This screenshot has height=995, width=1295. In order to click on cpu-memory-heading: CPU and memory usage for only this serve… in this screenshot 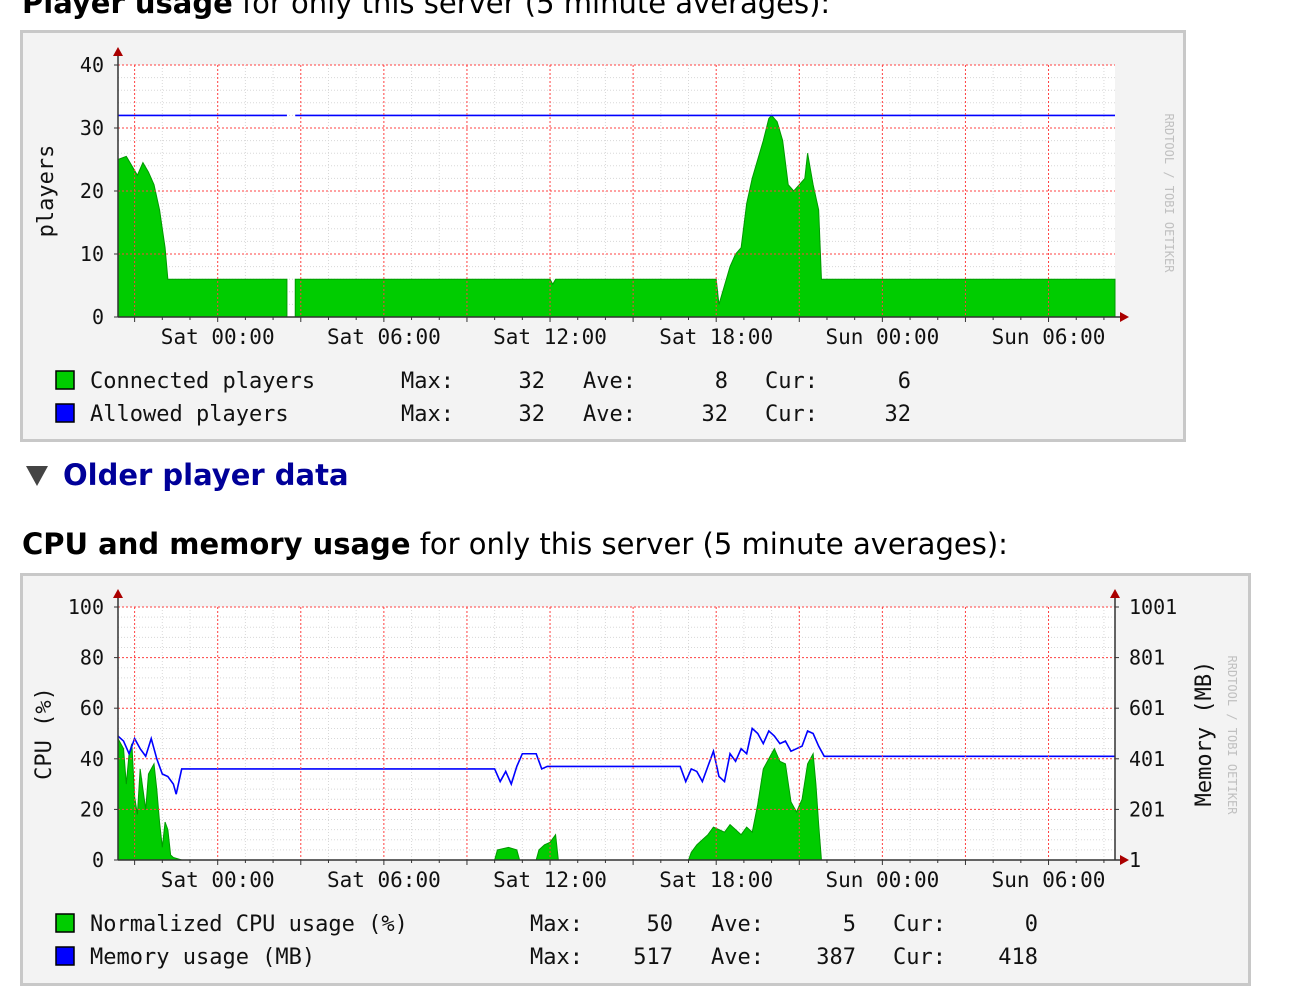, I will do `click(515, 544)`.